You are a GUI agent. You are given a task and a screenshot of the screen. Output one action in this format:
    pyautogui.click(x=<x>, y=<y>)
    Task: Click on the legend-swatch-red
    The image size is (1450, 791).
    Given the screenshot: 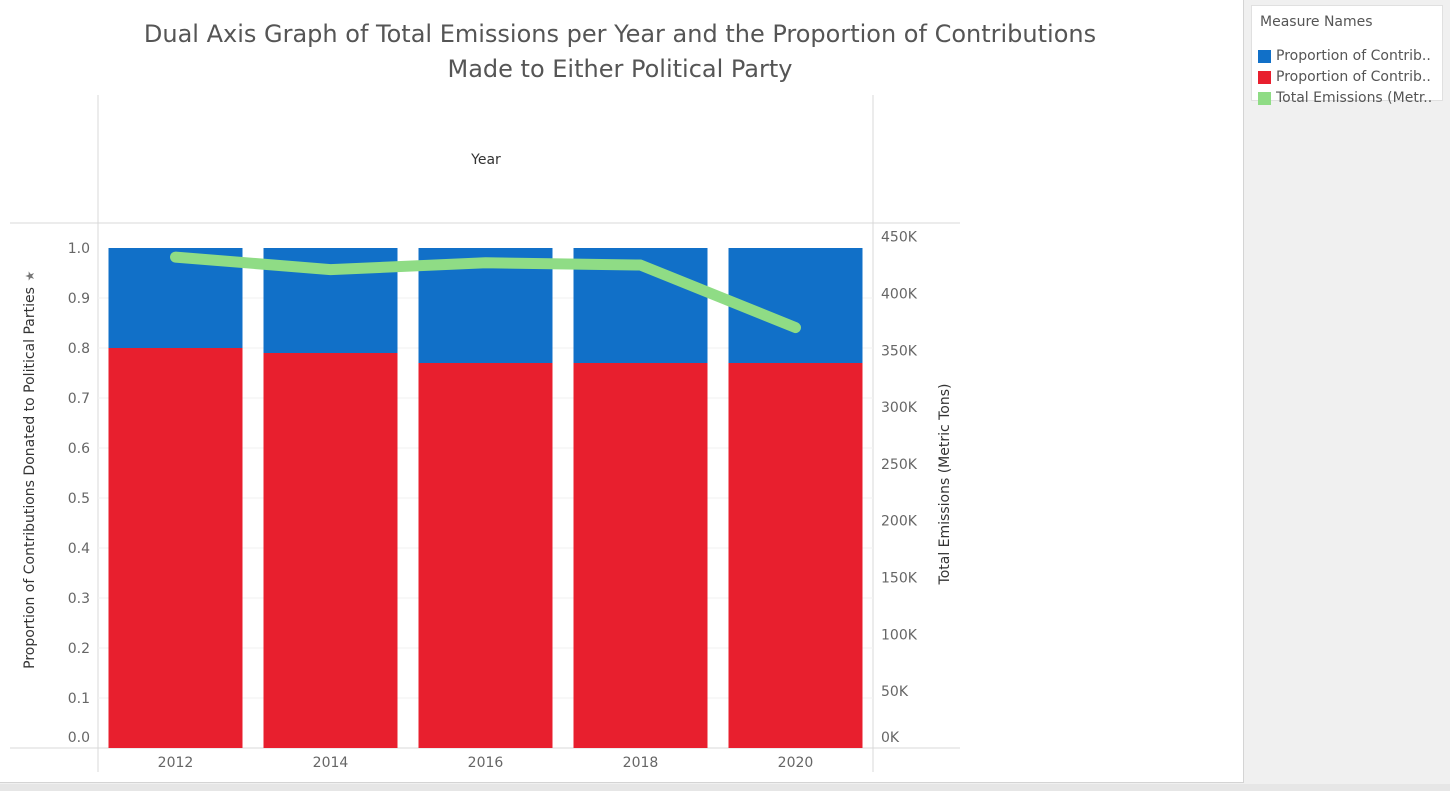 What is the action you would take?
    pyautogui.click(x=1264, y=77)
    